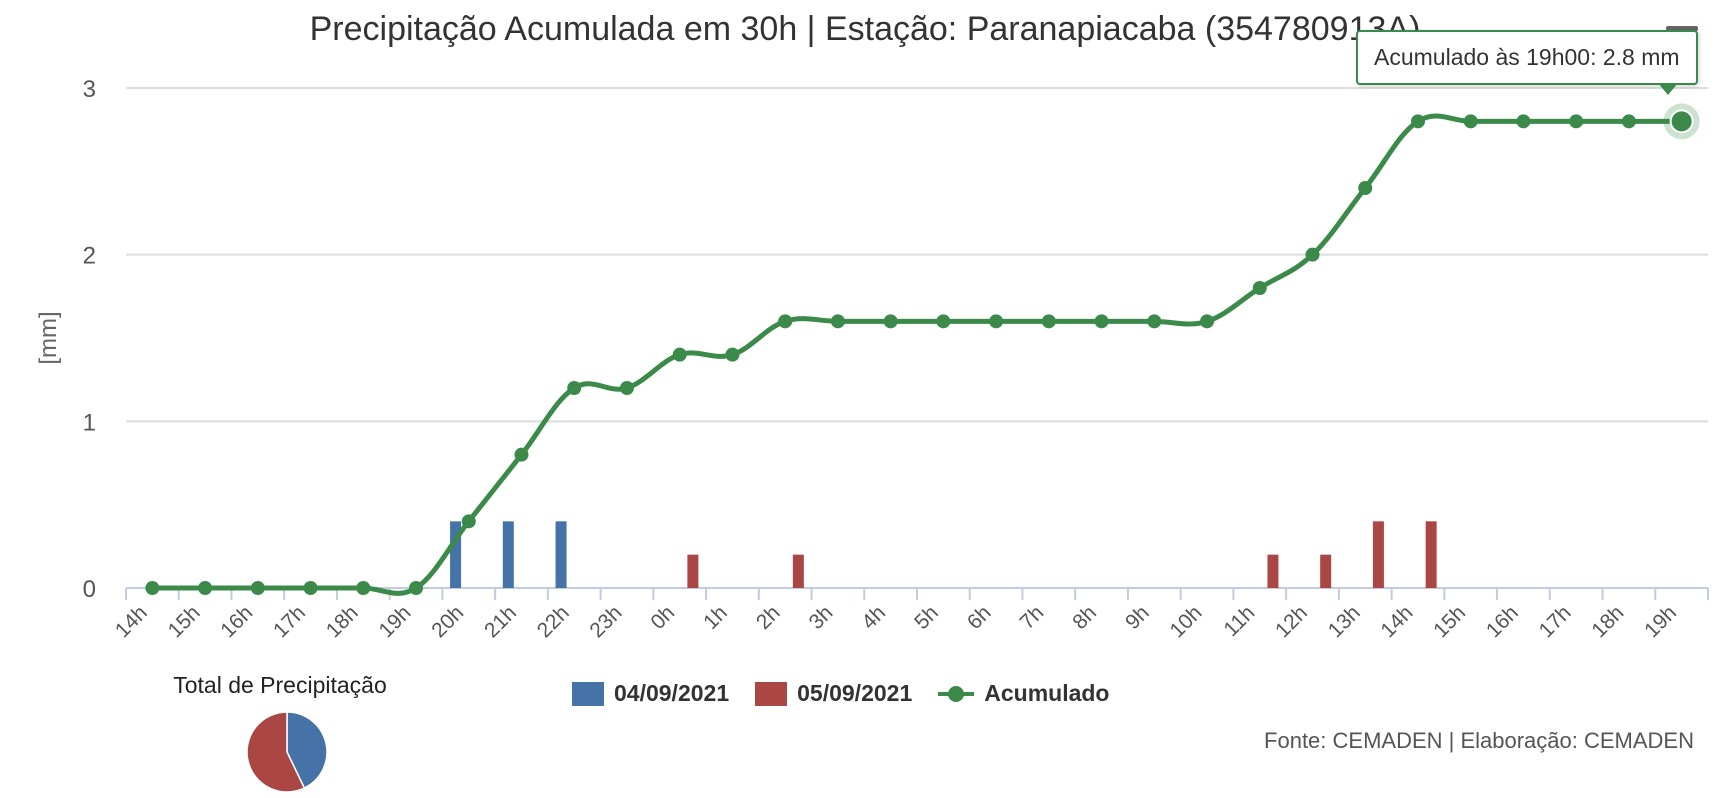 This screenshot has height=798, width=1730. What do you see at coordinates (873, 617) in the screenshot?
I see `x-tick-label: 4h` at bounding box center [873, 617].